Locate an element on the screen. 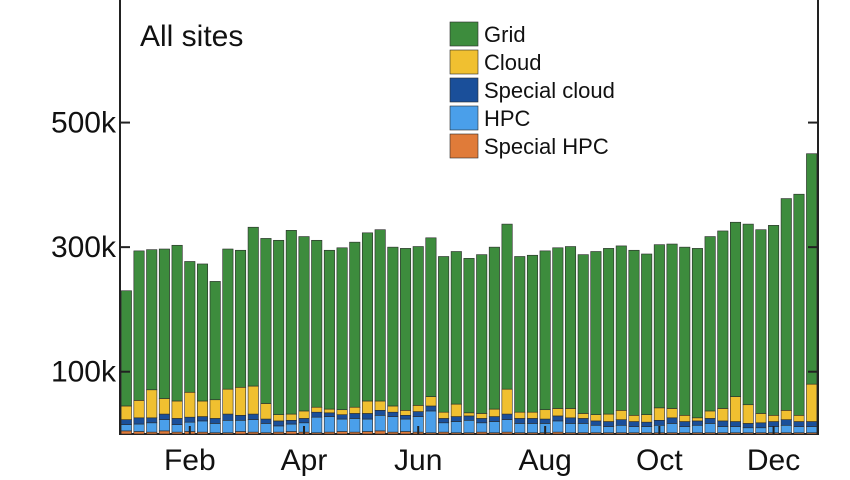  x-tick-label: Dec is located at coordinates (773, 460).